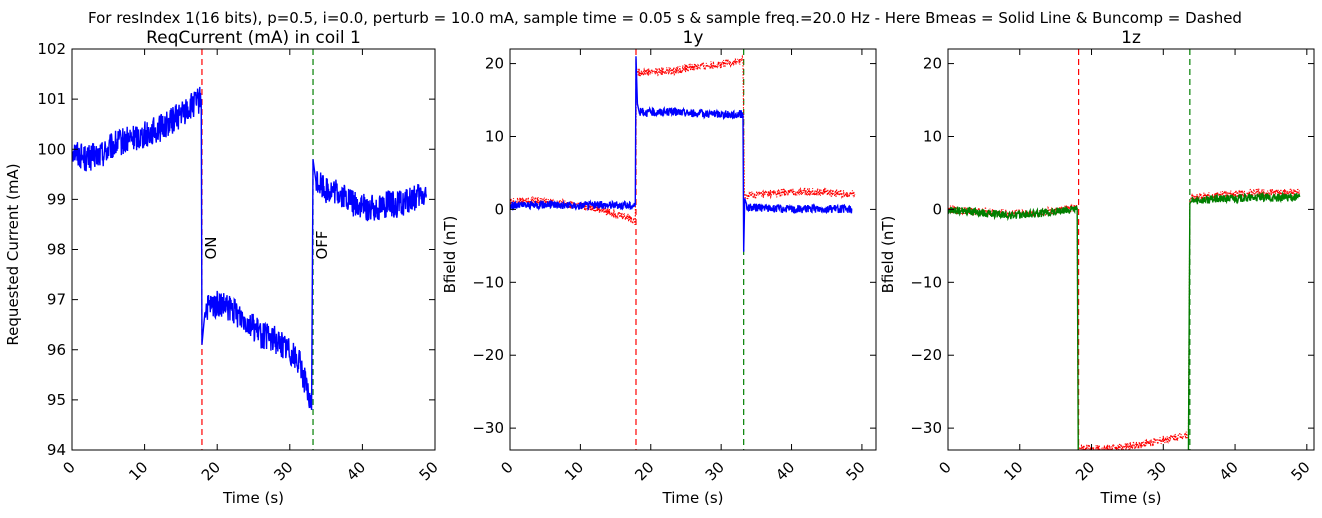 This screenshot has width=1322, height=518. Describe the element at coordinates (1131, 38) in the screenshot. I see `panel-title: 1z` at that location.